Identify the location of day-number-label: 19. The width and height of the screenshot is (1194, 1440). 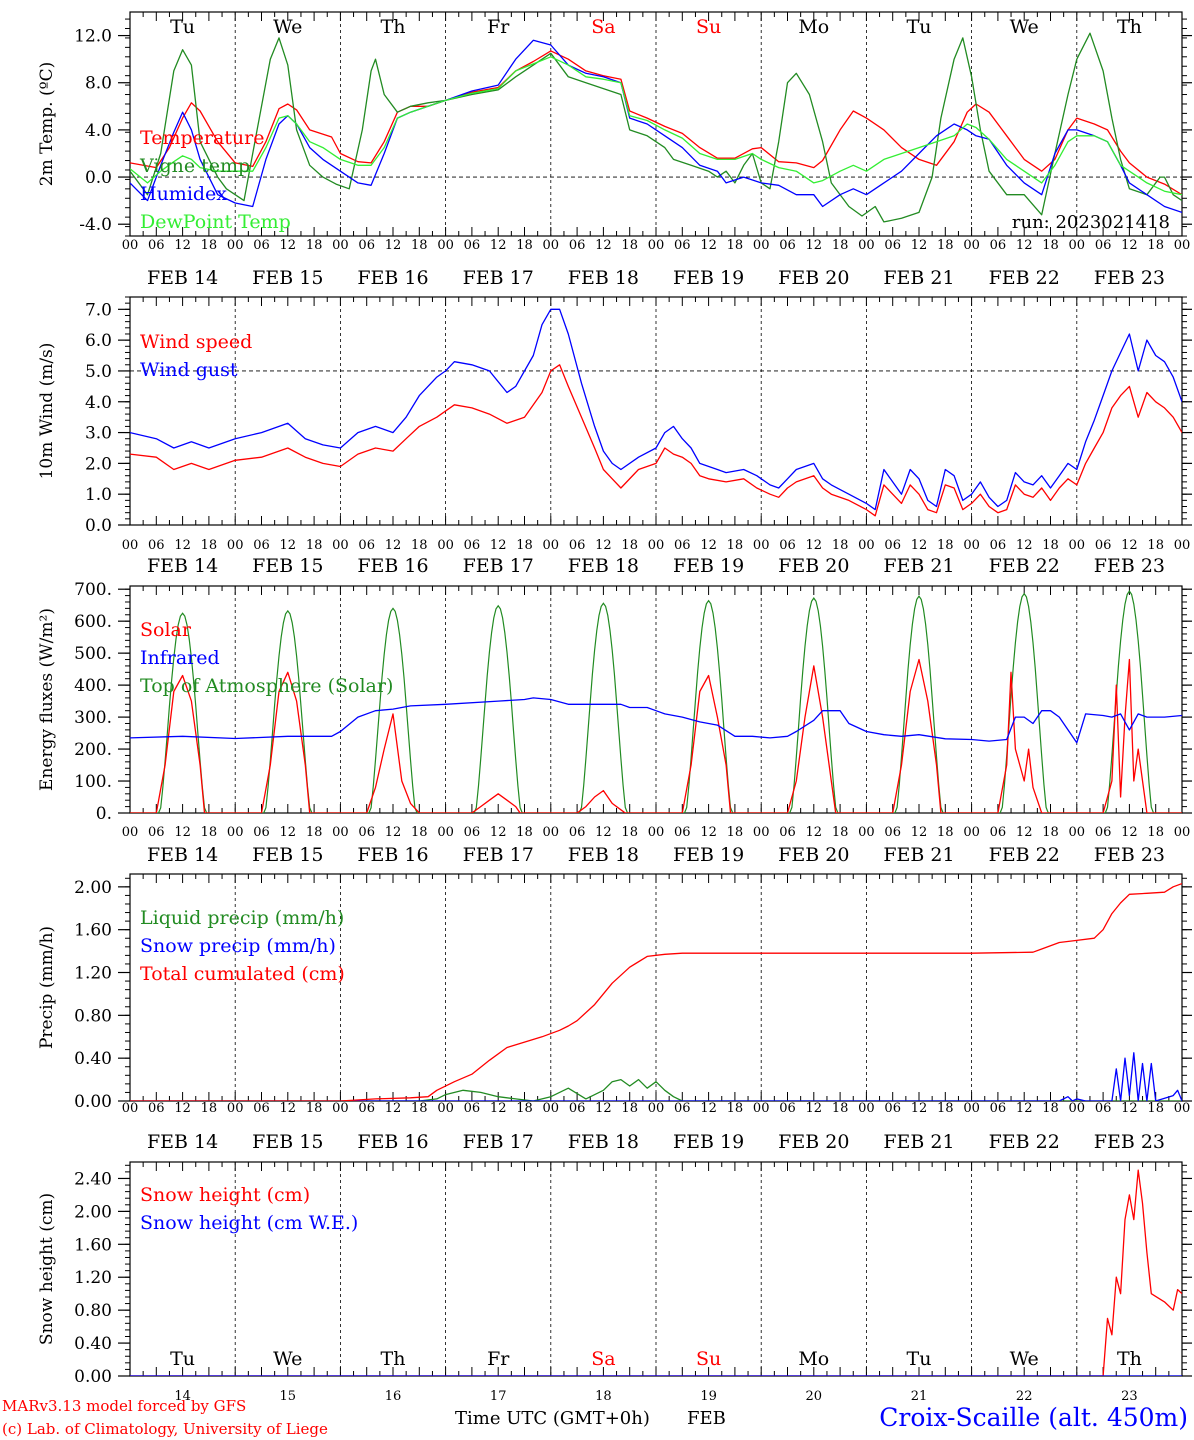
(708, 1396).